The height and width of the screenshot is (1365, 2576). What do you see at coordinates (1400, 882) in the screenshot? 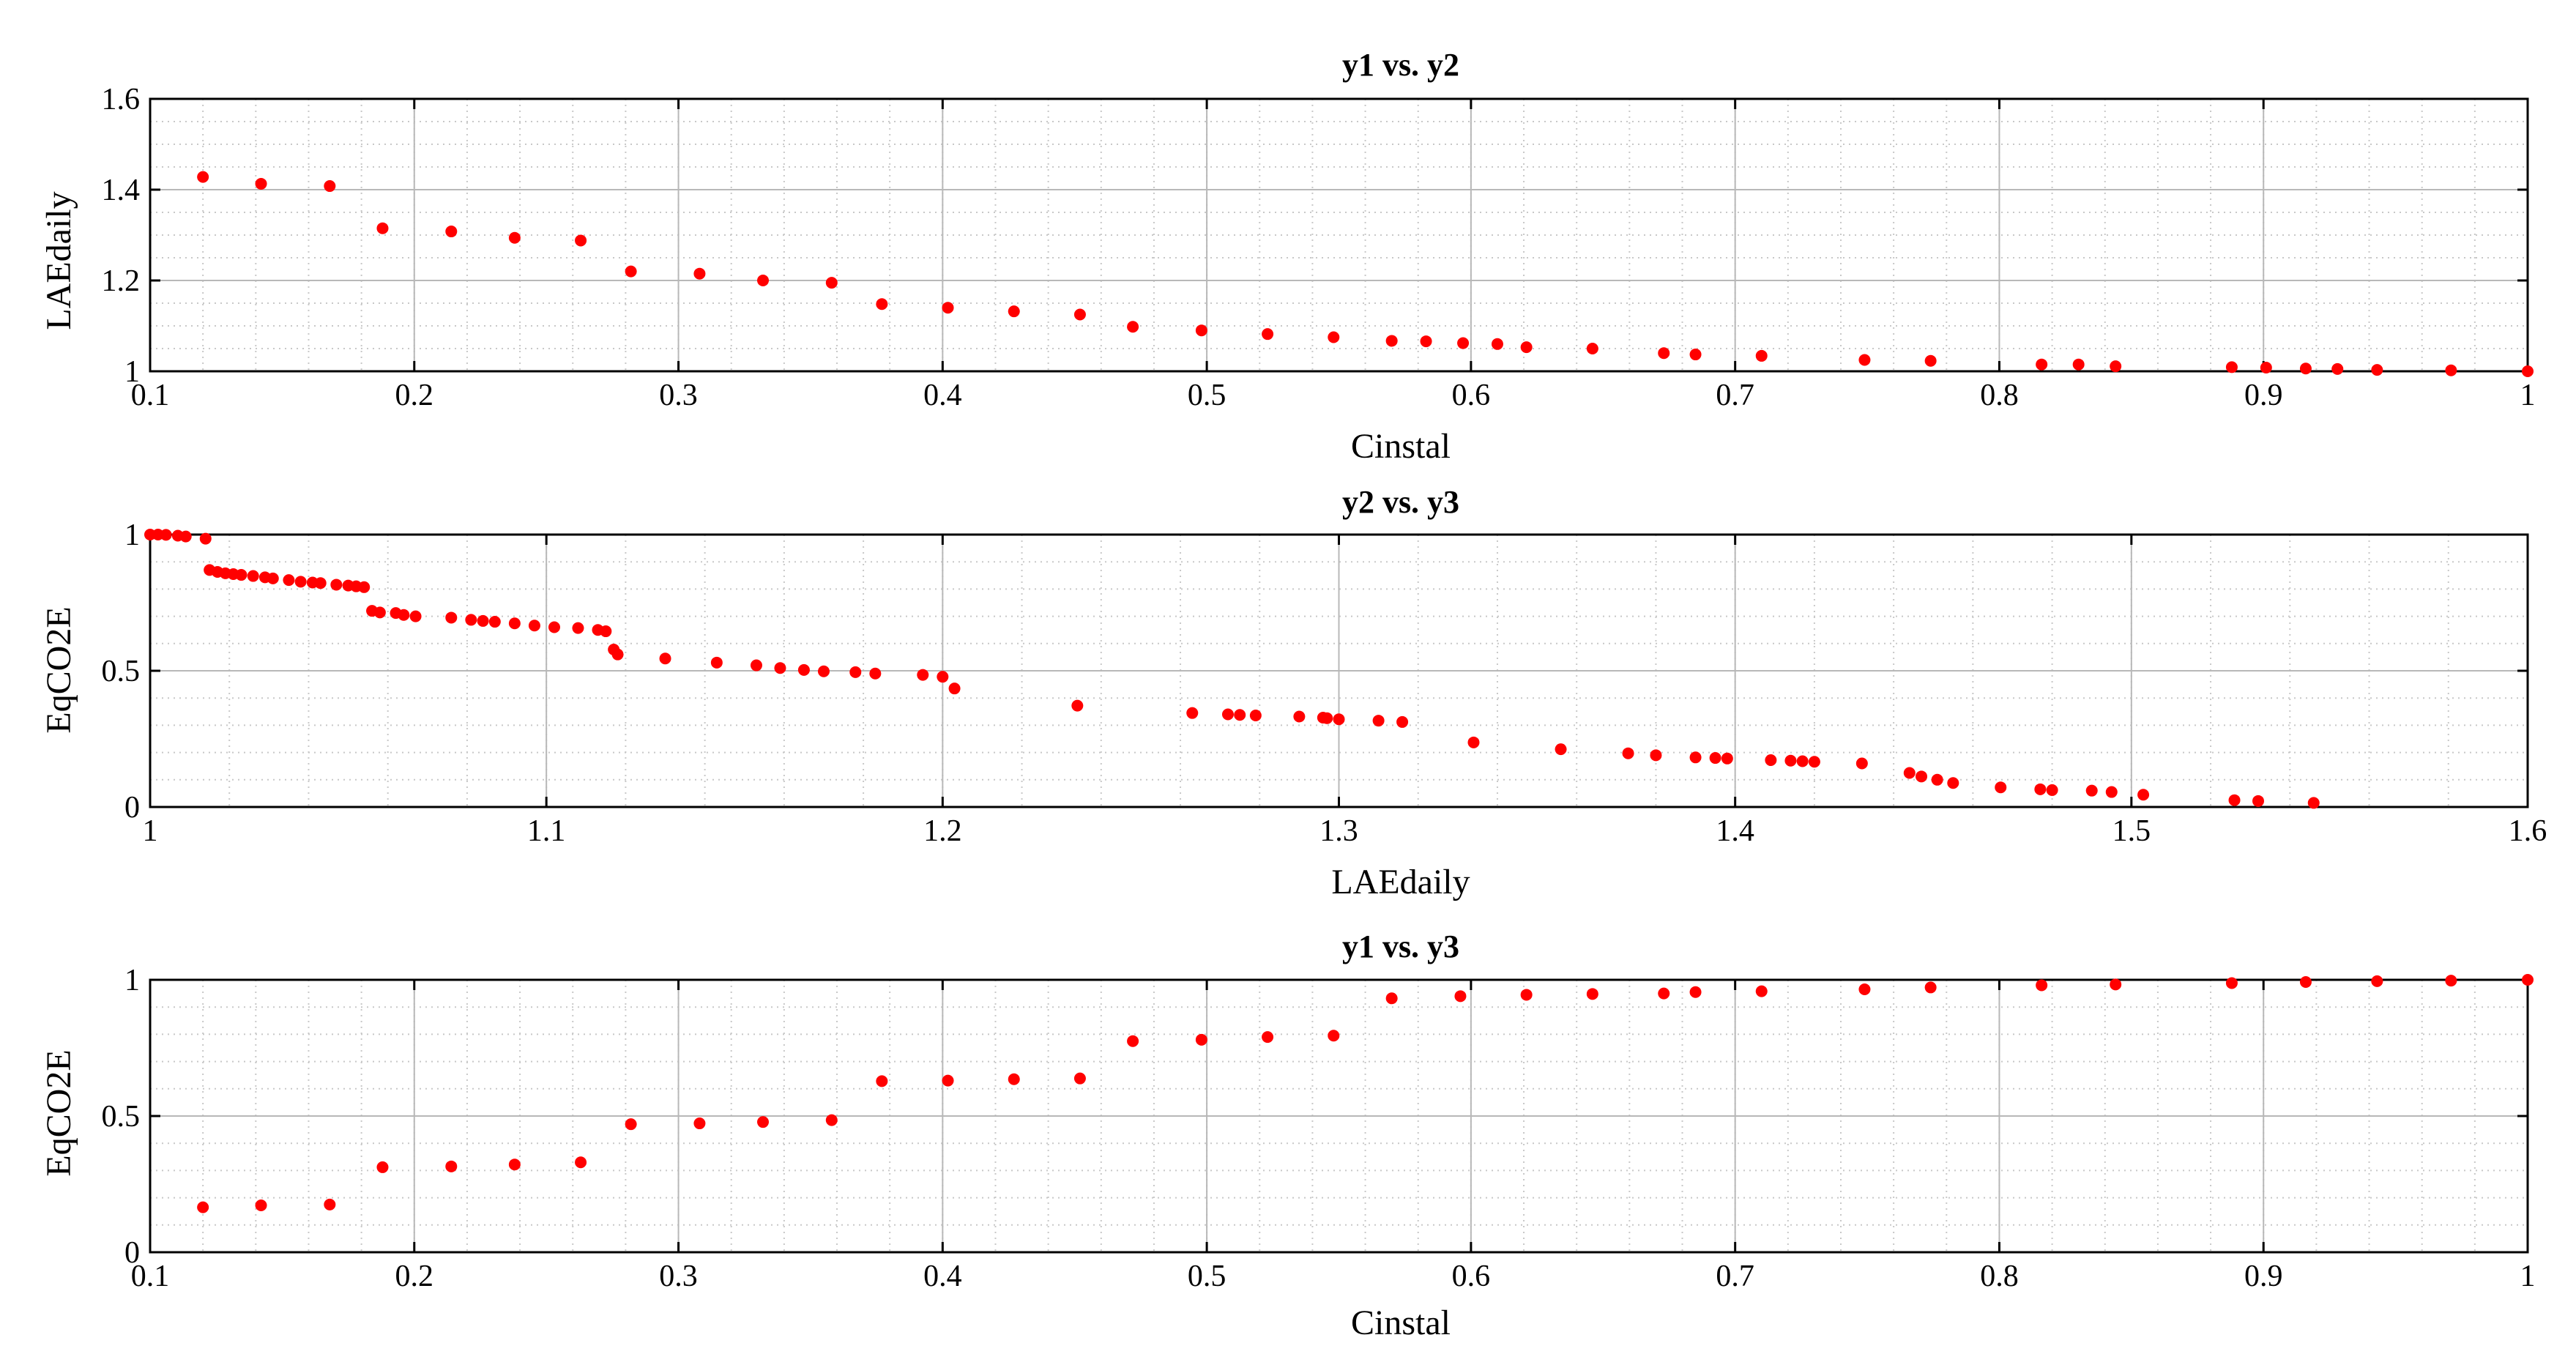
I see `x-axis-label: LAEdaily` at bounding box center [1400, 882].